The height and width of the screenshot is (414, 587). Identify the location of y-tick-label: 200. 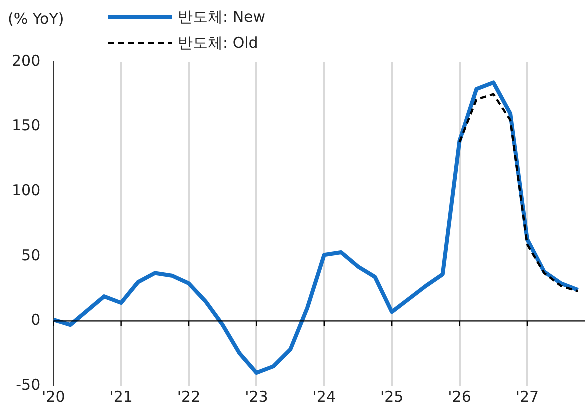
(26, 61).